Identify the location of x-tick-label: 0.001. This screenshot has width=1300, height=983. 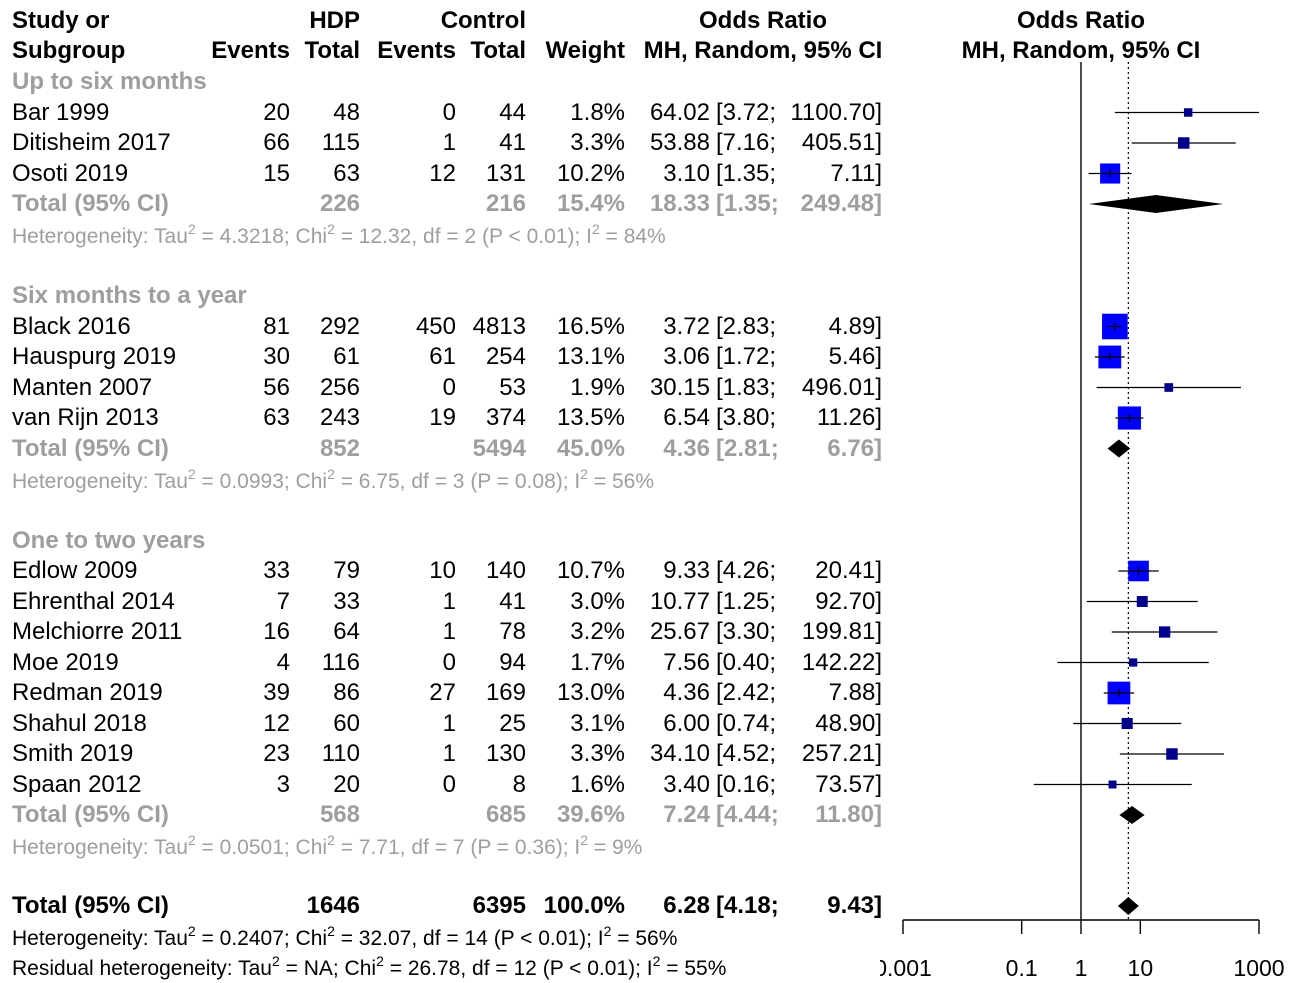
(906, 968).